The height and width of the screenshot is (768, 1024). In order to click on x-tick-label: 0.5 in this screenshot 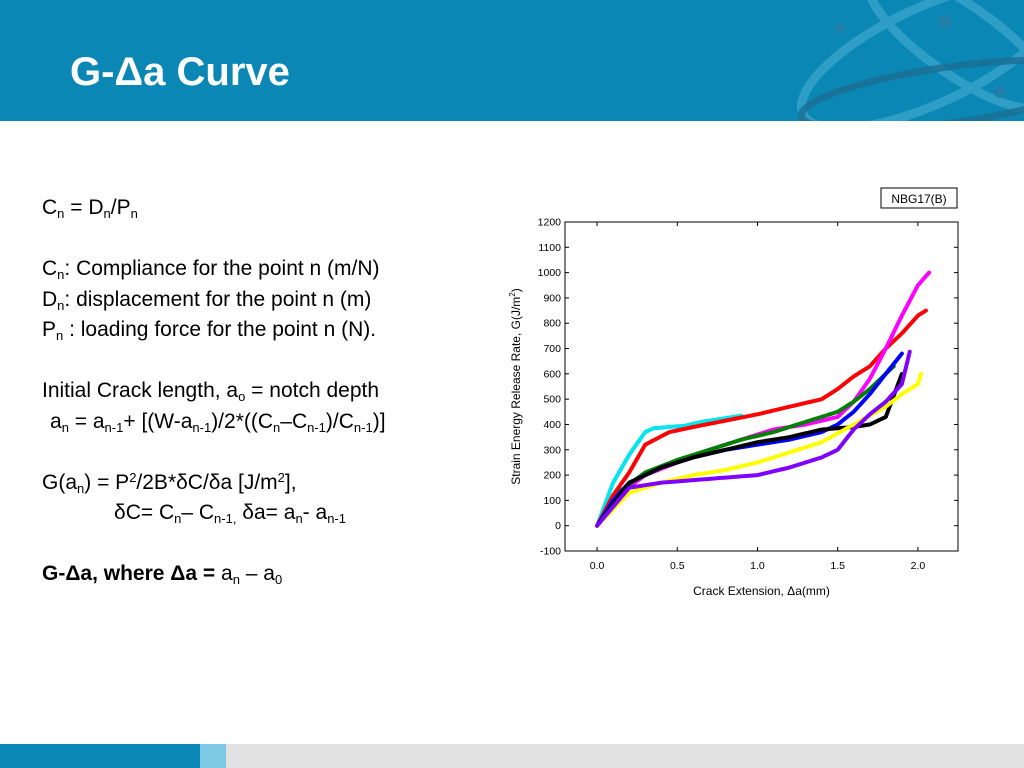, I will do `click(677, 566)`.